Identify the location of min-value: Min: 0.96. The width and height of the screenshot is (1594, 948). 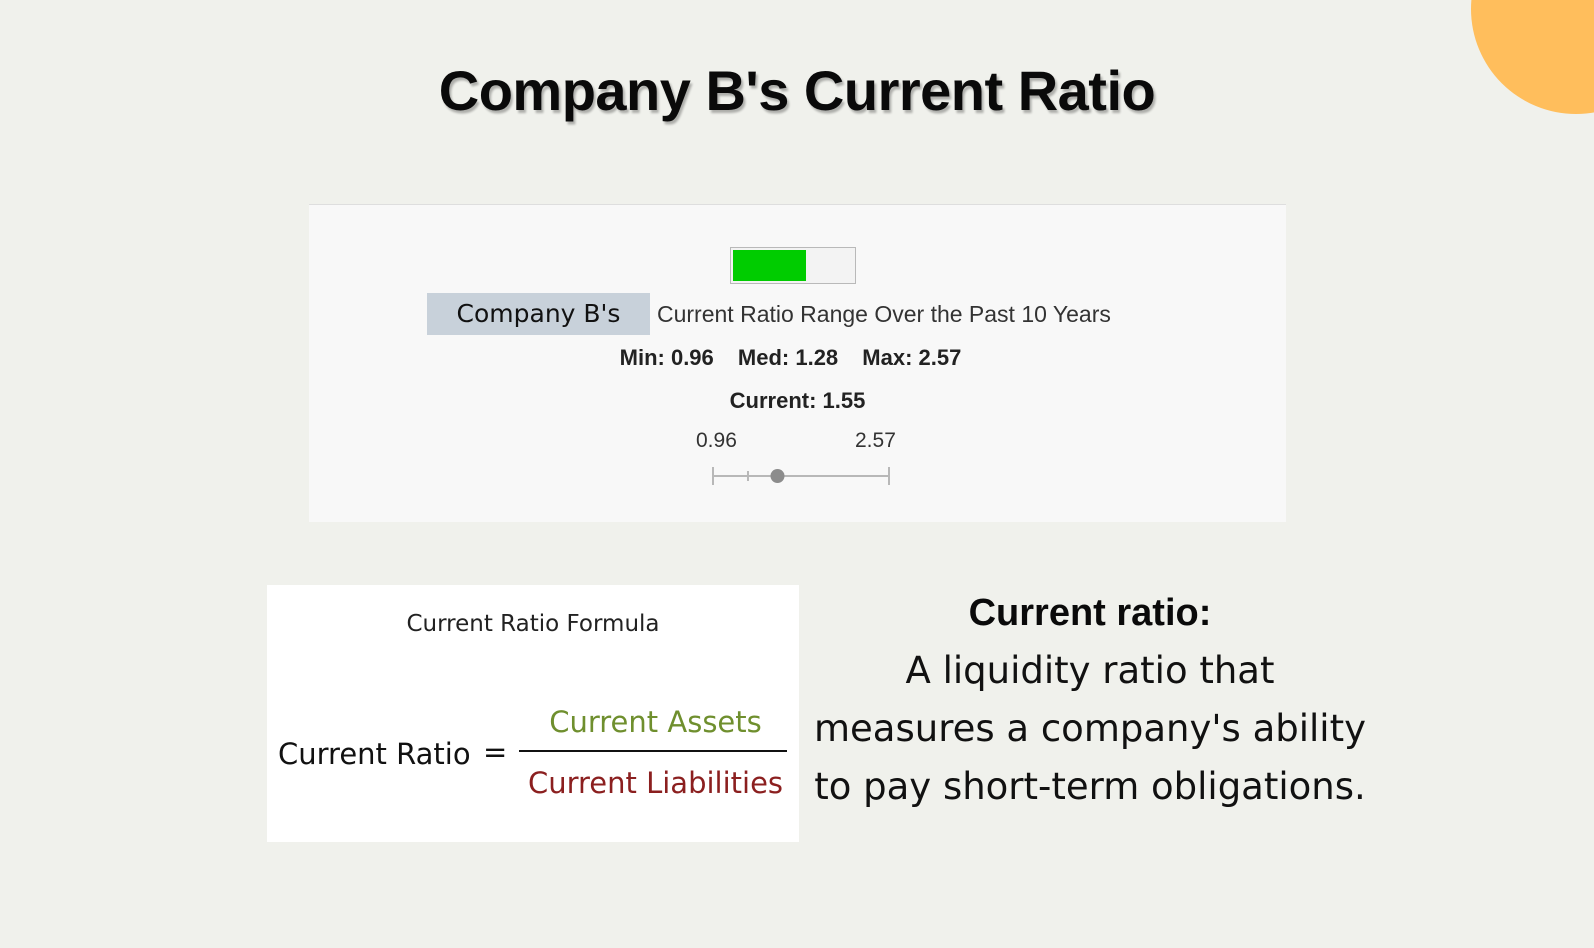
(667, 357).